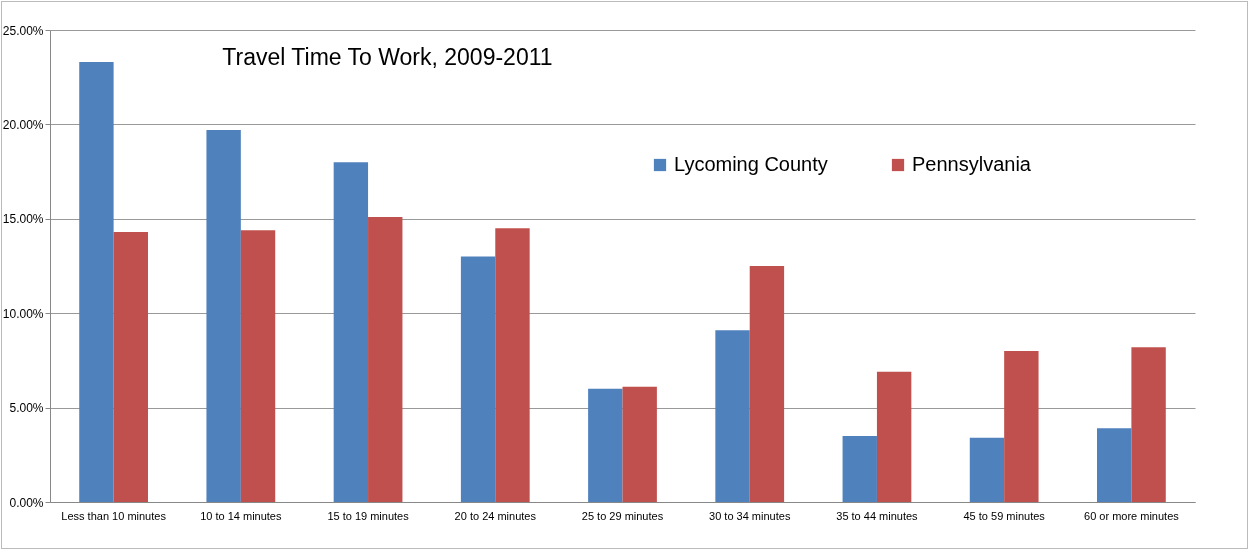 The width and height of the screenshot is (1251, 552). What do you see at coordinates (751, 164) in the screenshot?
I see `legend-label: Lycoming County` at bounding box center [751, 164].